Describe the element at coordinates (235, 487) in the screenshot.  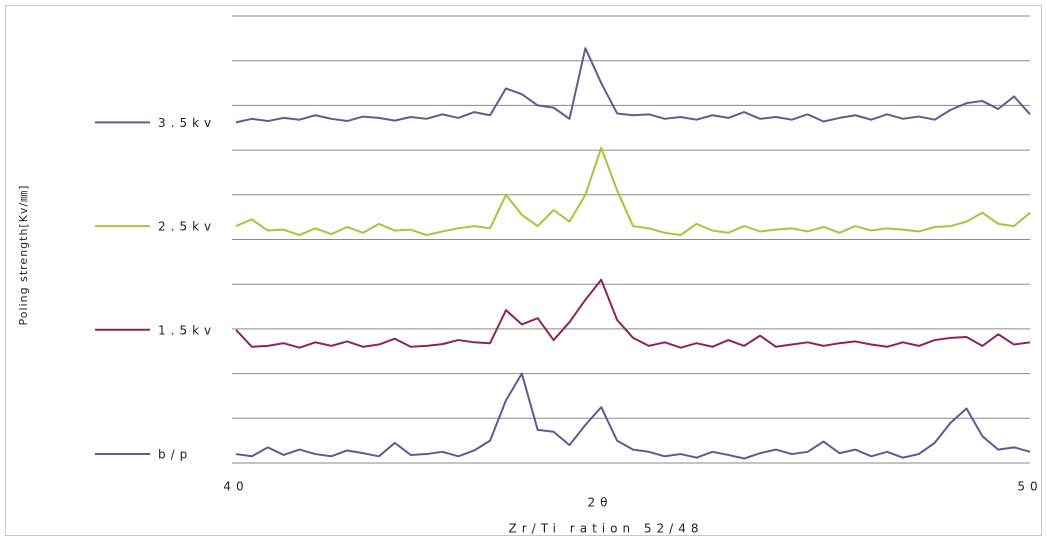
I see `x-tick-label: 40` at that location.